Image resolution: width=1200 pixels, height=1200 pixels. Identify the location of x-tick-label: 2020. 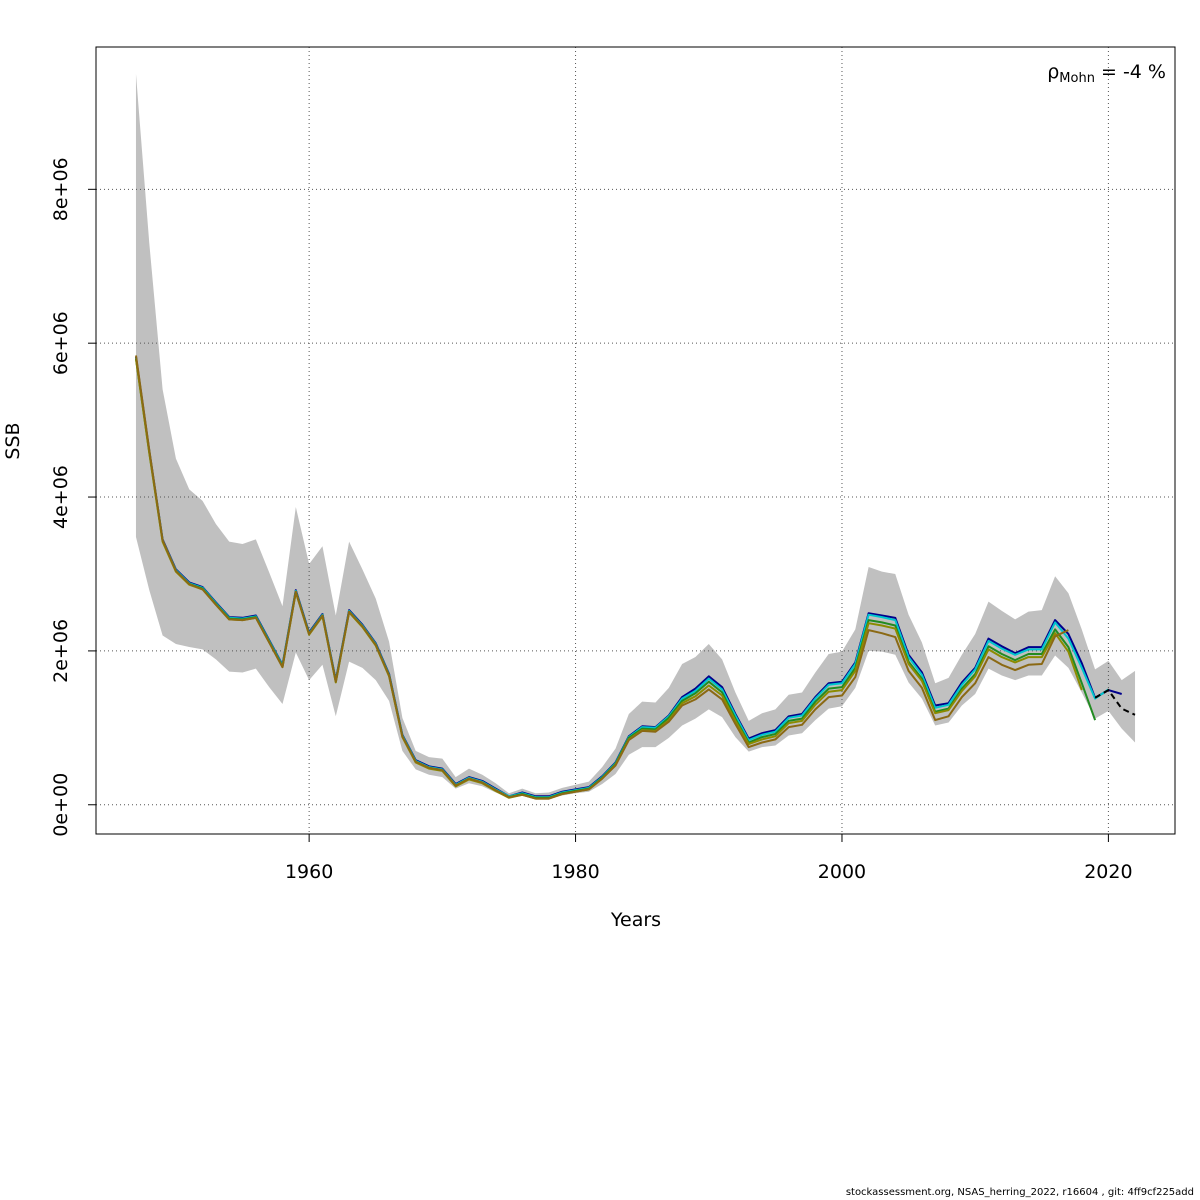
(1108, 872).